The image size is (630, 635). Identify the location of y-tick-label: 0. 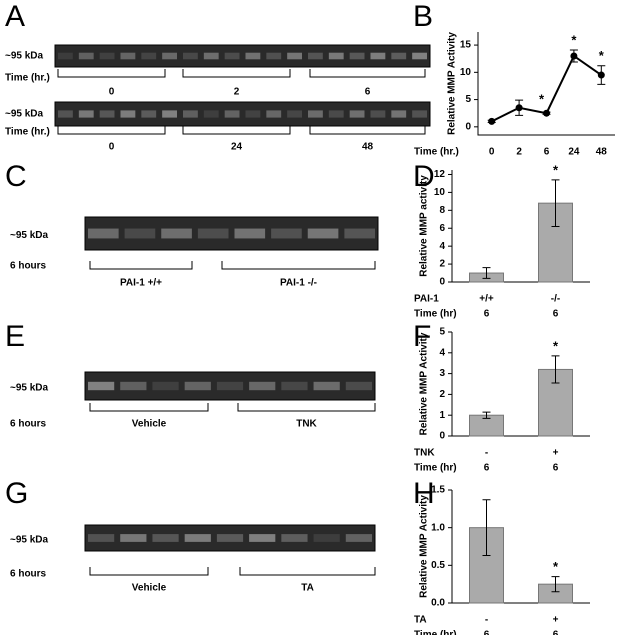
(442, 436).